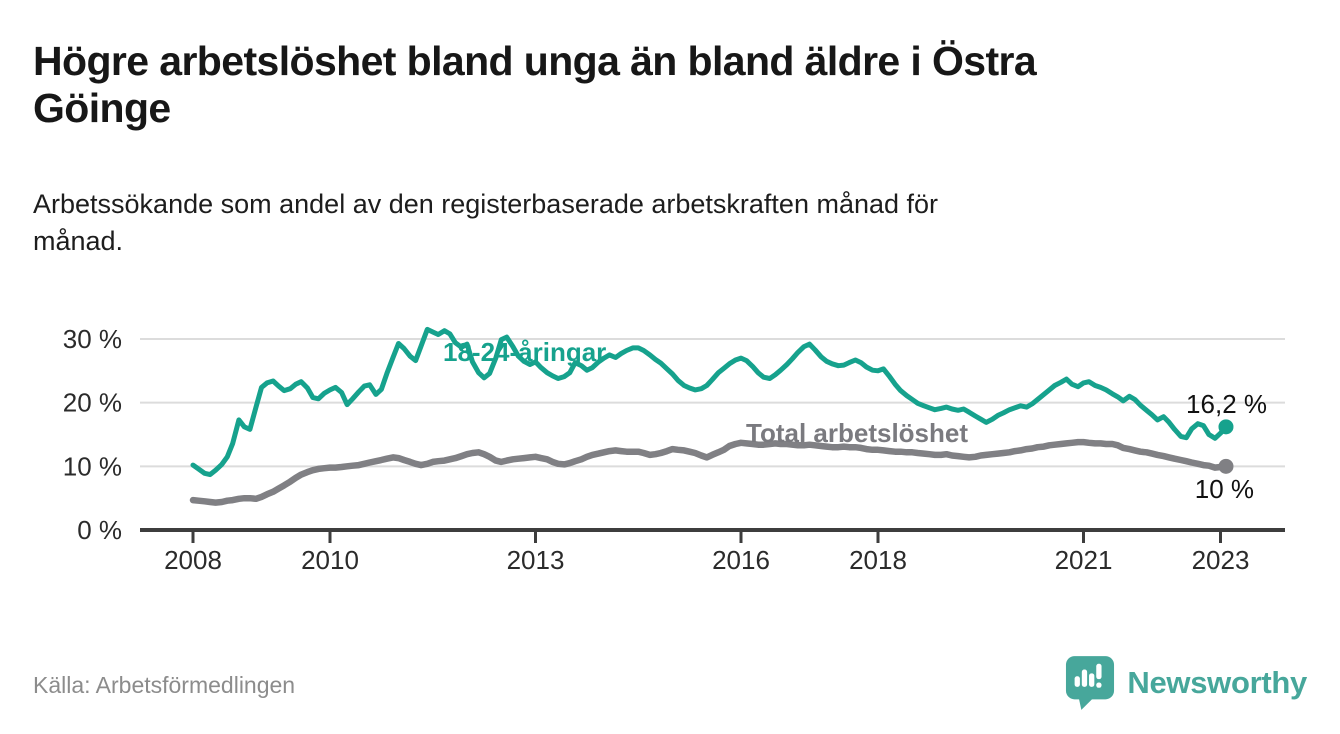 The image size is (1340, 734). I want to click on x-tick-label: 2018, so click(878, 560).